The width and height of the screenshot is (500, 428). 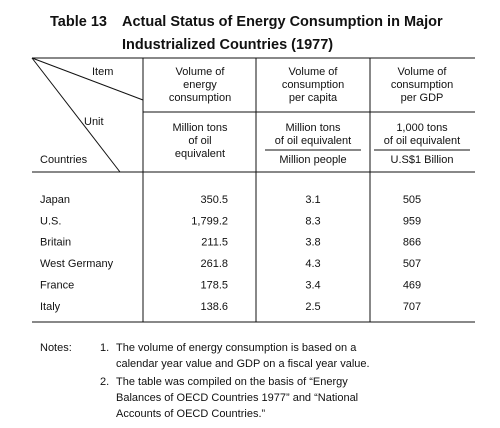 What do you see at coordinates (50, 307) in the screenshot?
I see `country-name: Italy` at bounding box center [50, 307].